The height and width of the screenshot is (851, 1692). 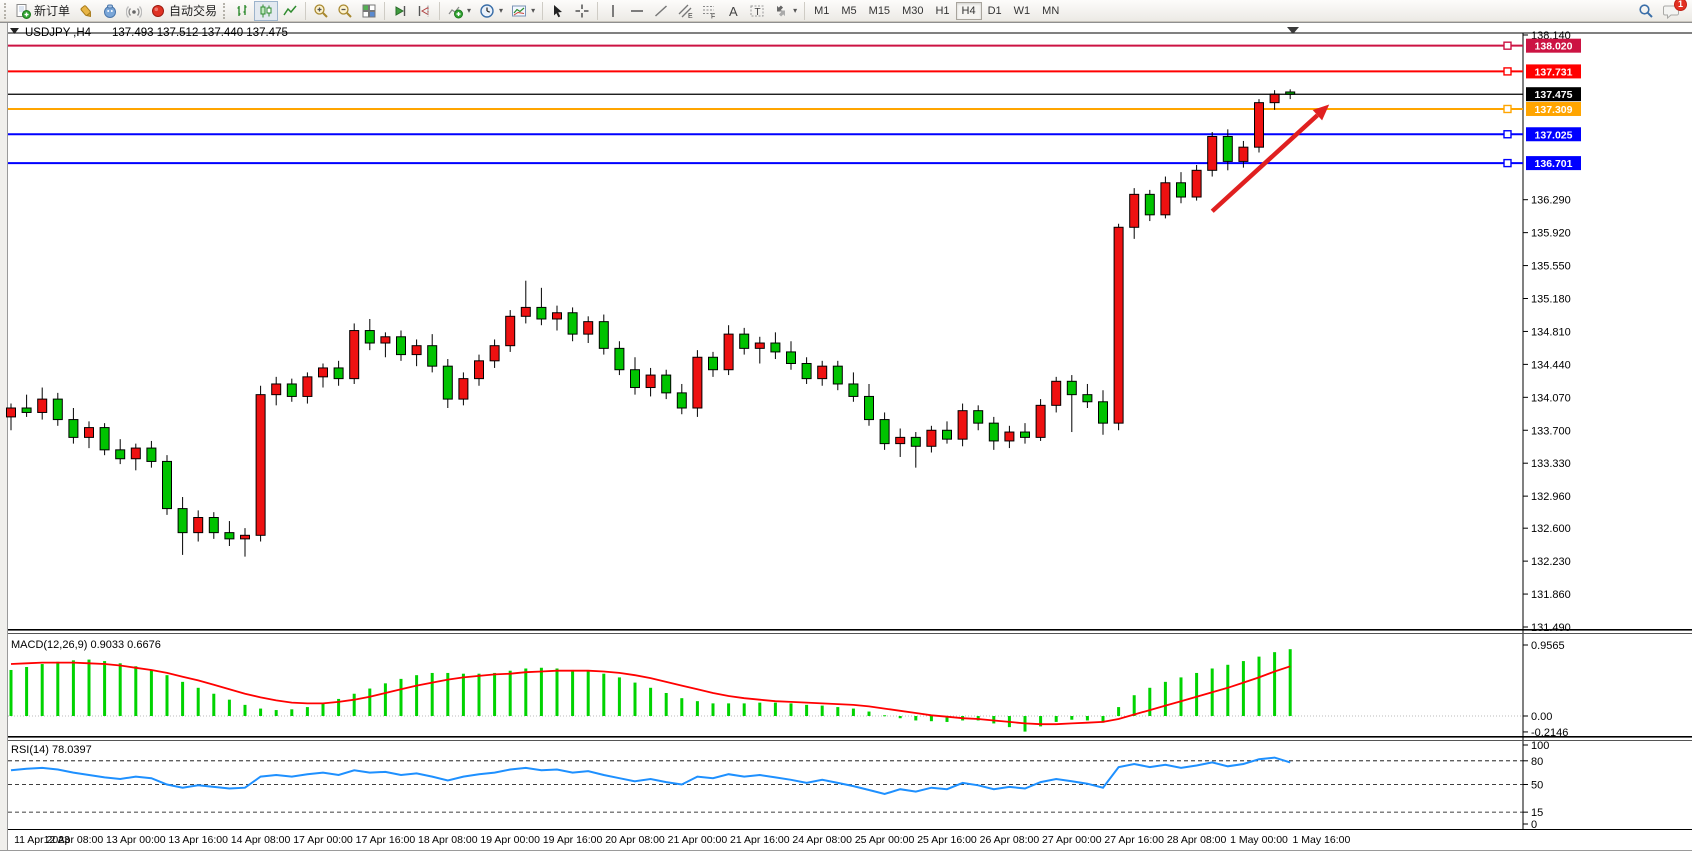 I want to click on rsi-tick: 100, so click(x=1540, y=746).